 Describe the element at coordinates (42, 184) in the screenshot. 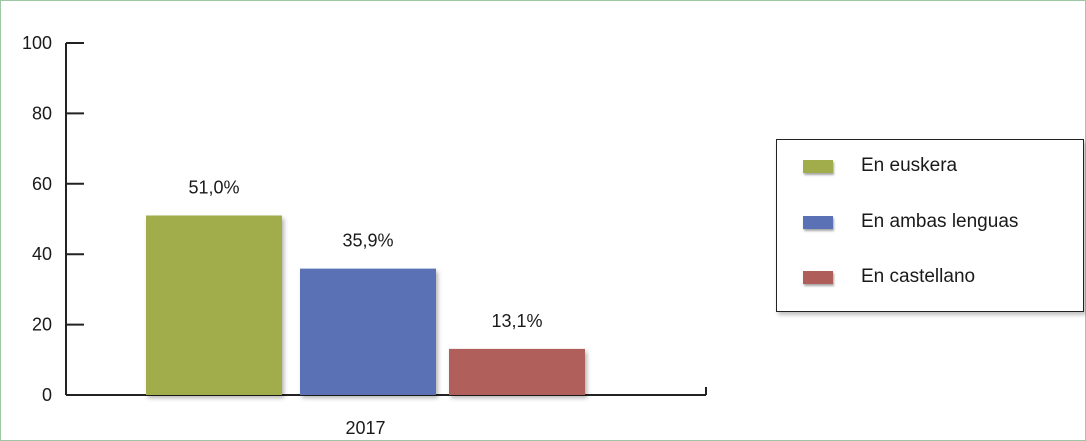

I see `y-tick-label: 60` at that location.